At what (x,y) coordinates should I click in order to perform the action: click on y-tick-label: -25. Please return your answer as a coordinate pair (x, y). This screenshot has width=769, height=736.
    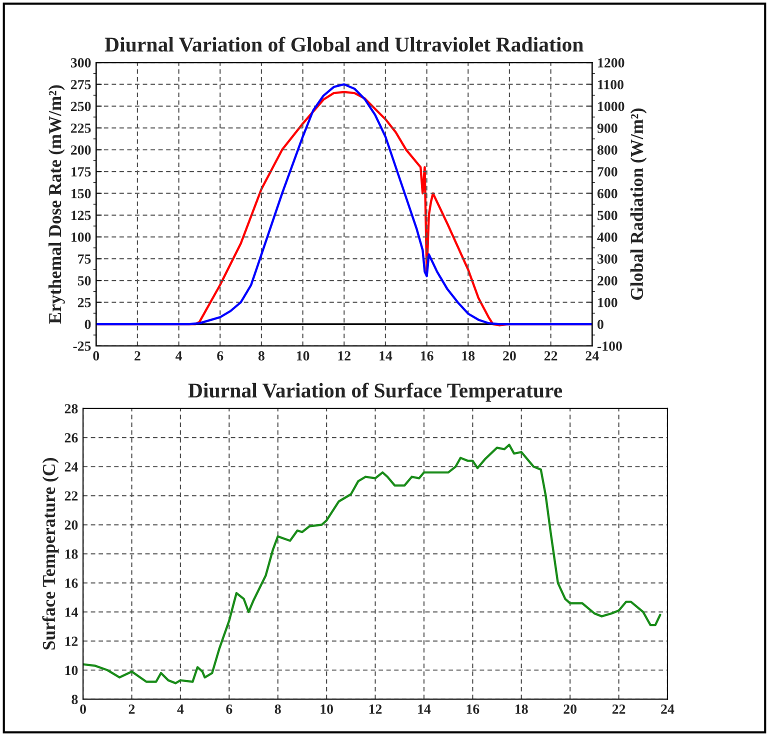
    Looking at the image, I should click on (82, 346).